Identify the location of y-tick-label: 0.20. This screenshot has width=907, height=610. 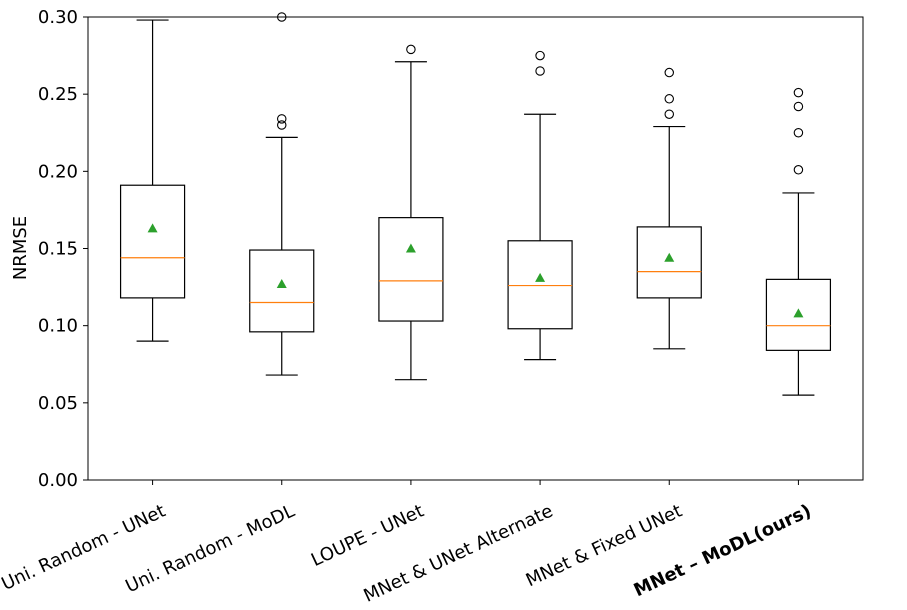
(58, 171).